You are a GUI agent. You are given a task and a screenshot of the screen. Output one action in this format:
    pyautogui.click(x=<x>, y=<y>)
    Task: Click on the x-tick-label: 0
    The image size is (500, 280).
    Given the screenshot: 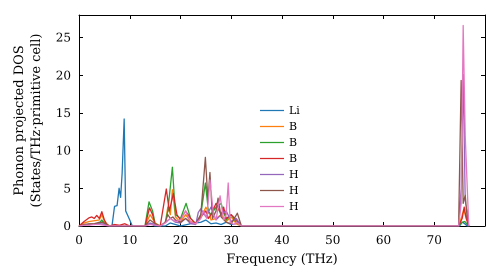 What is the action you would take?
    pyautogui.click(x=79, y=240)
    